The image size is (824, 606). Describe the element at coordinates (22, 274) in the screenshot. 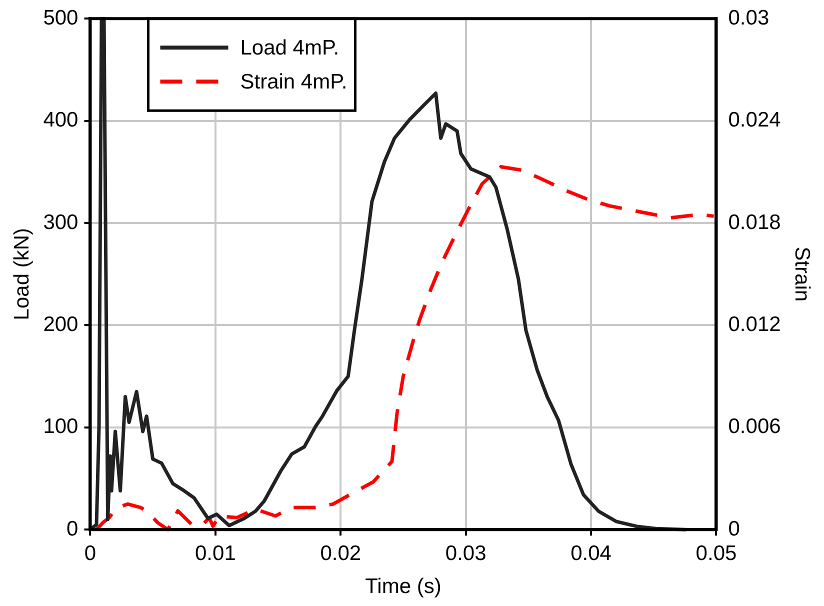

I see `y-axis-title: Load (kN)` at that location.